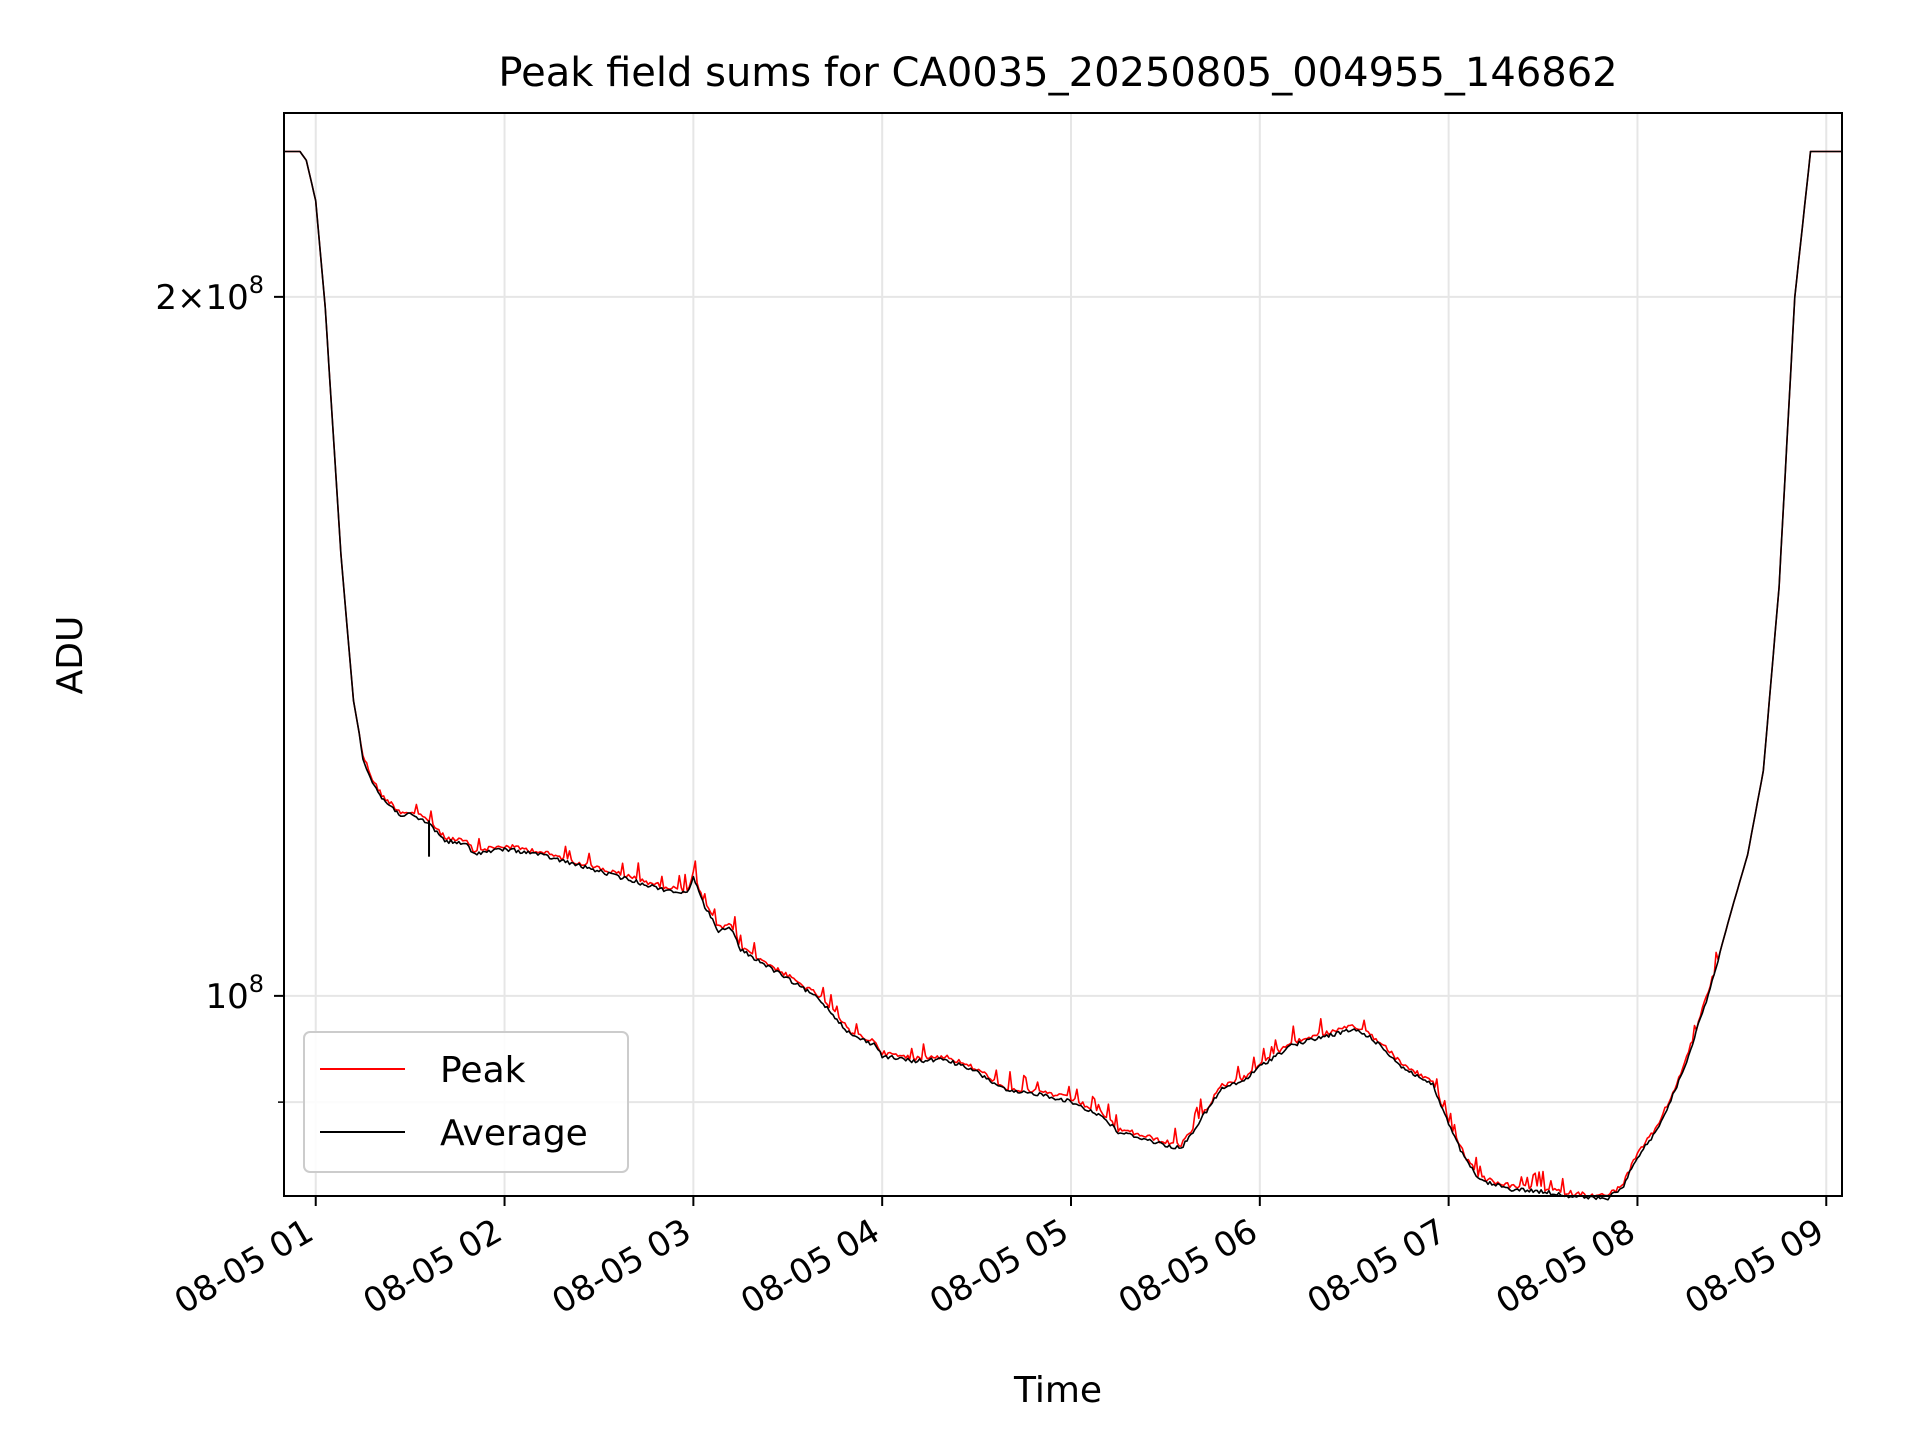  I want to click on x-axis-label: Time, so click(1057, 1390).